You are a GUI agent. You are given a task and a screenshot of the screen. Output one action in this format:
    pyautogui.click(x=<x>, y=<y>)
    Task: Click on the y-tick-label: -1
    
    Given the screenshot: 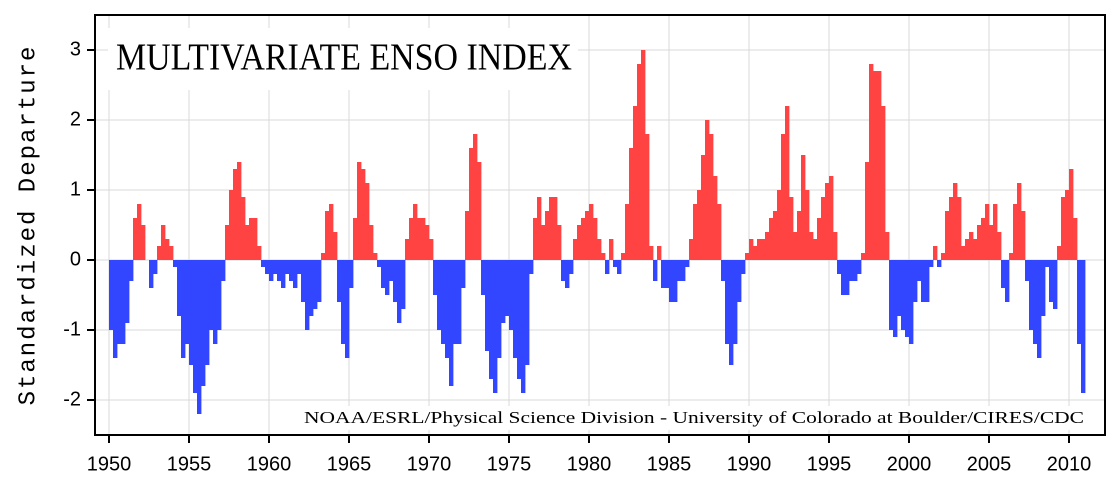 What is the action you would take?
    pyautogui.click(x=72, y=329)
    